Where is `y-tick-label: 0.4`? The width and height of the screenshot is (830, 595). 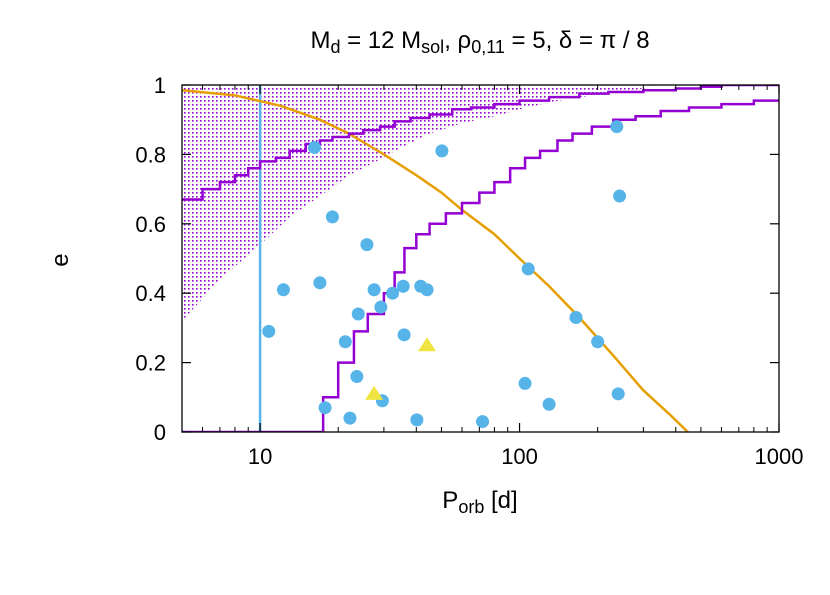
y-tick-label: 0.4 is located at coordinates (150, 293).